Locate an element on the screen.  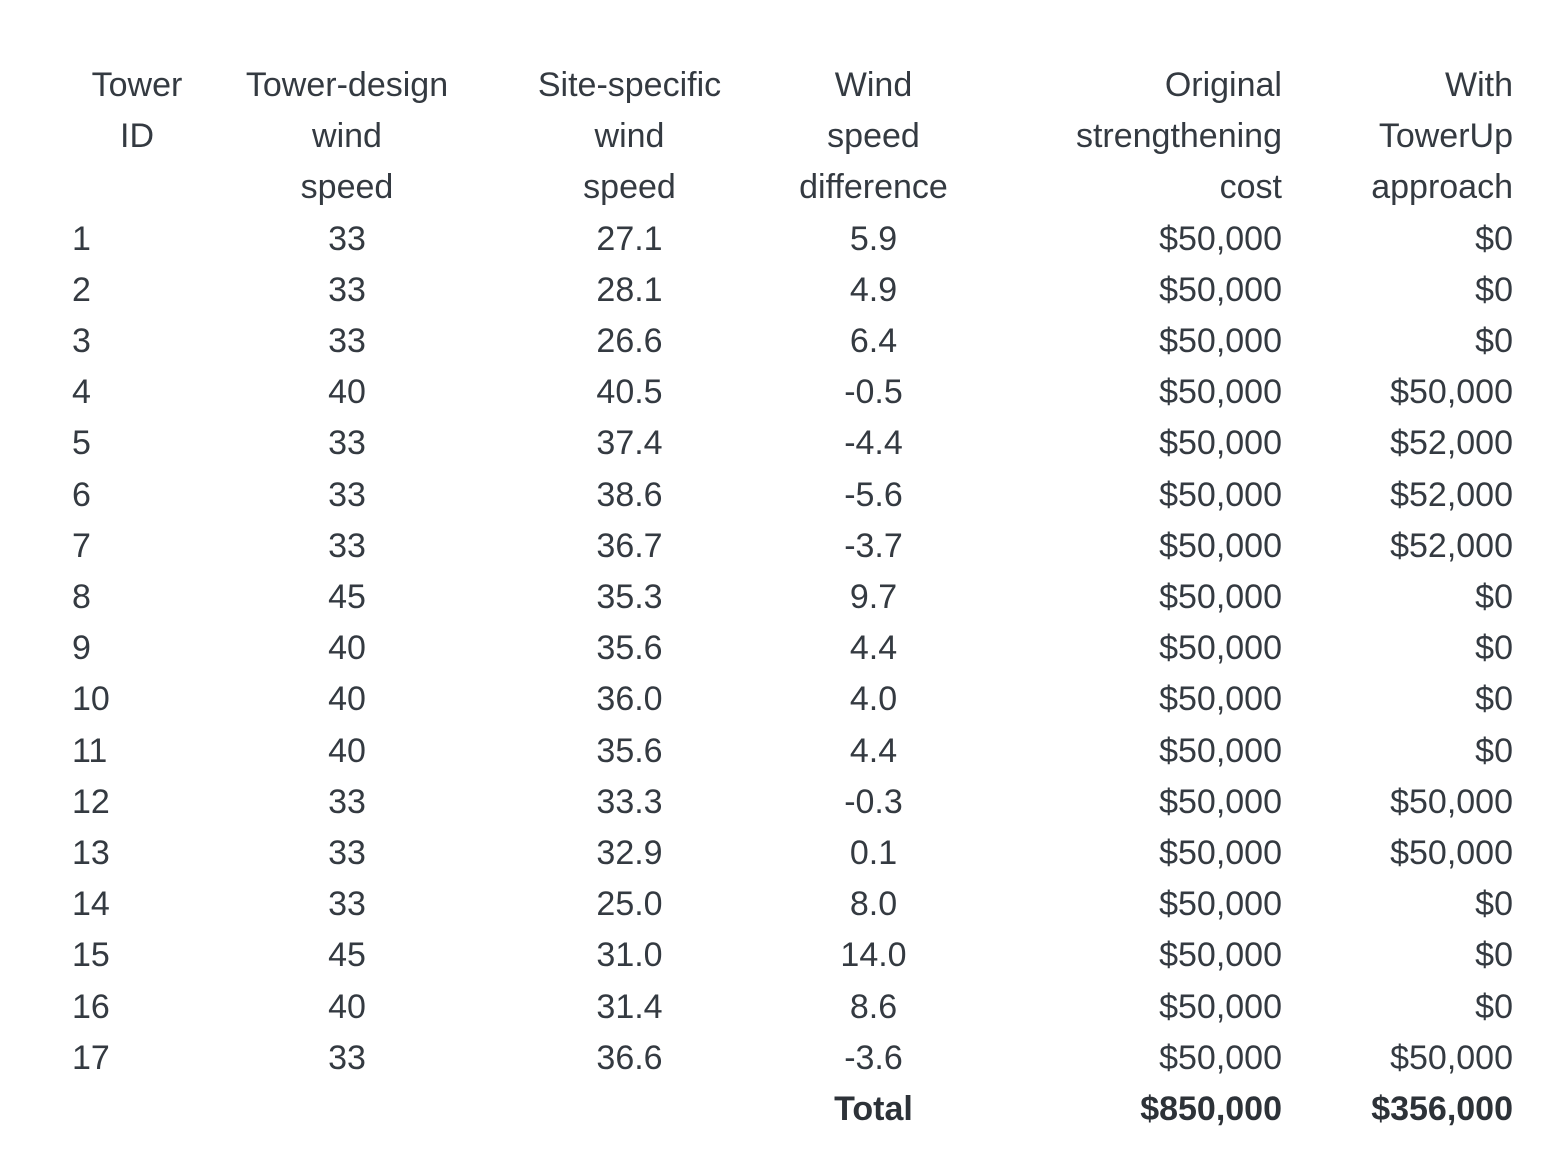
table-cell: 1 is located at coordinates (81, 238).